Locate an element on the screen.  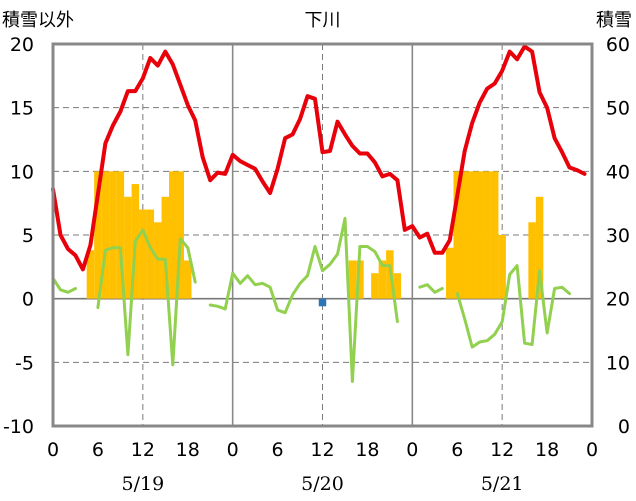
date-label: 5/19 is located at coordinates (142, 484).